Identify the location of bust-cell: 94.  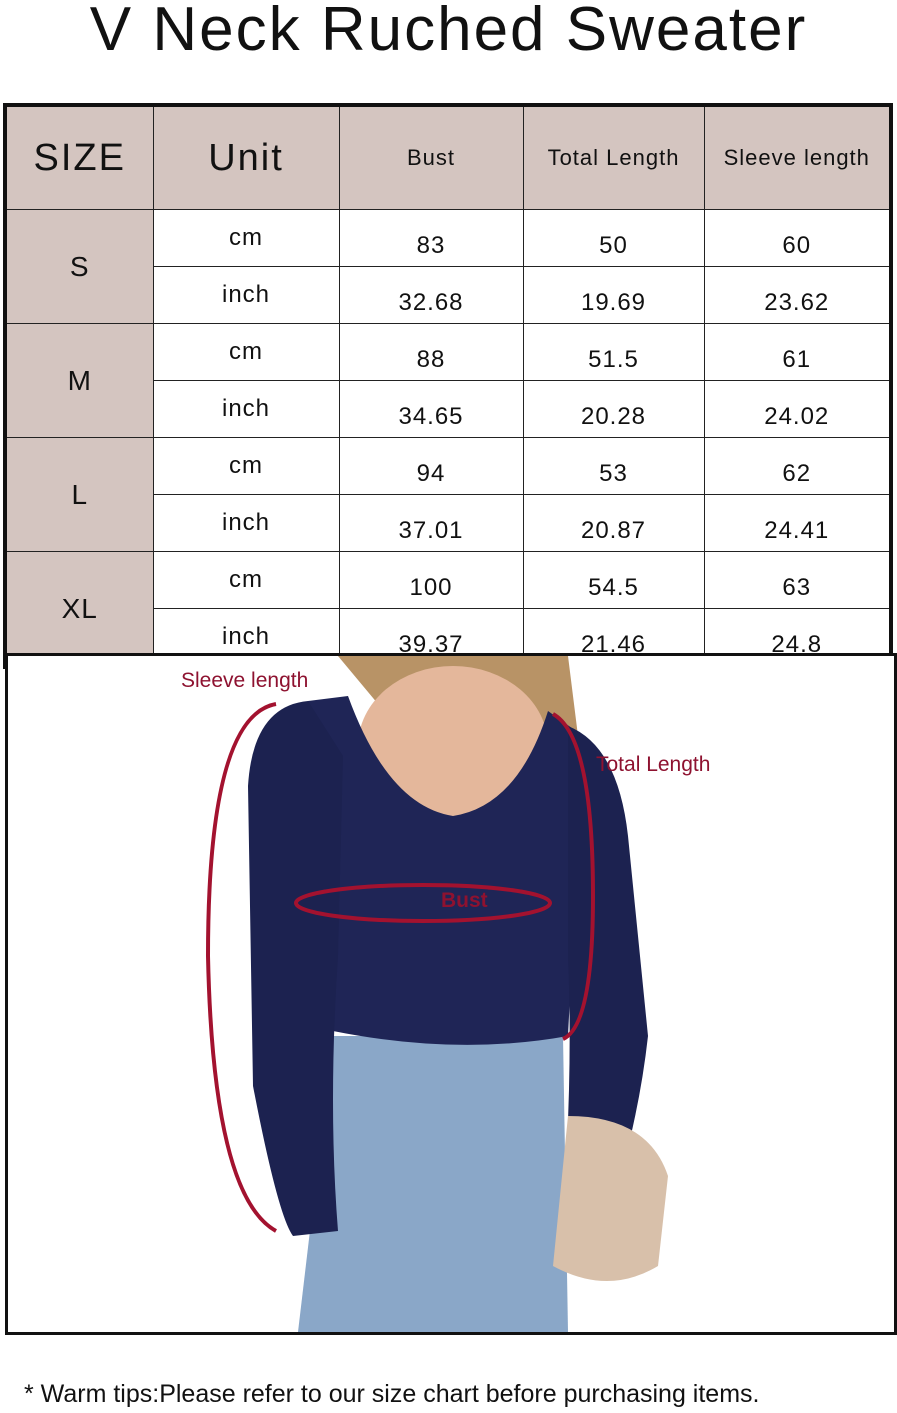
(431, 466).